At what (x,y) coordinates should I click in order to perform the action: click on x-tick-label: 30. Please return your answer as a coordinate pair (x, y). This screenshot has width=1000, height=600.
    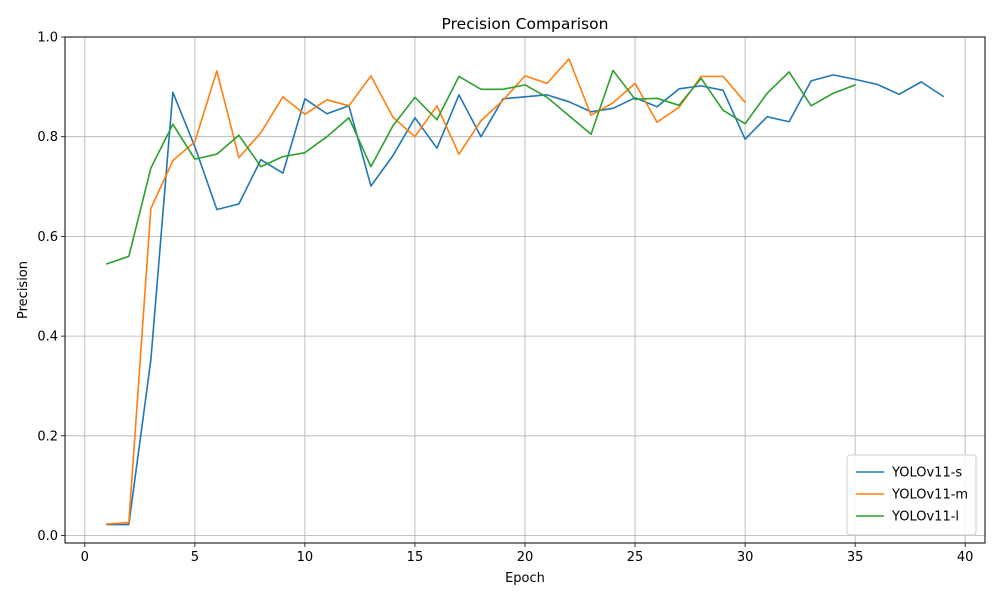
    Looking at the image, I should click on (745, 557).